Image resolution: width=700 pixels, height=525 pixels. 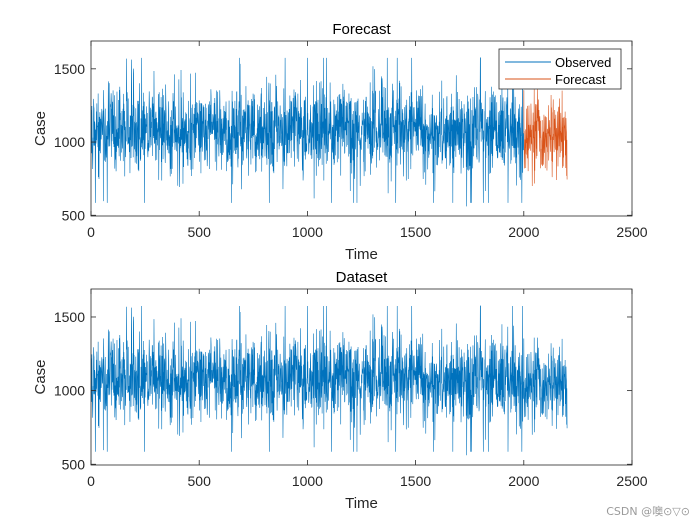 What do you see at coordinates (583, 62) in the screenshot?
I see `legend-label-observed: Observed` at bounding box center [583, 62].